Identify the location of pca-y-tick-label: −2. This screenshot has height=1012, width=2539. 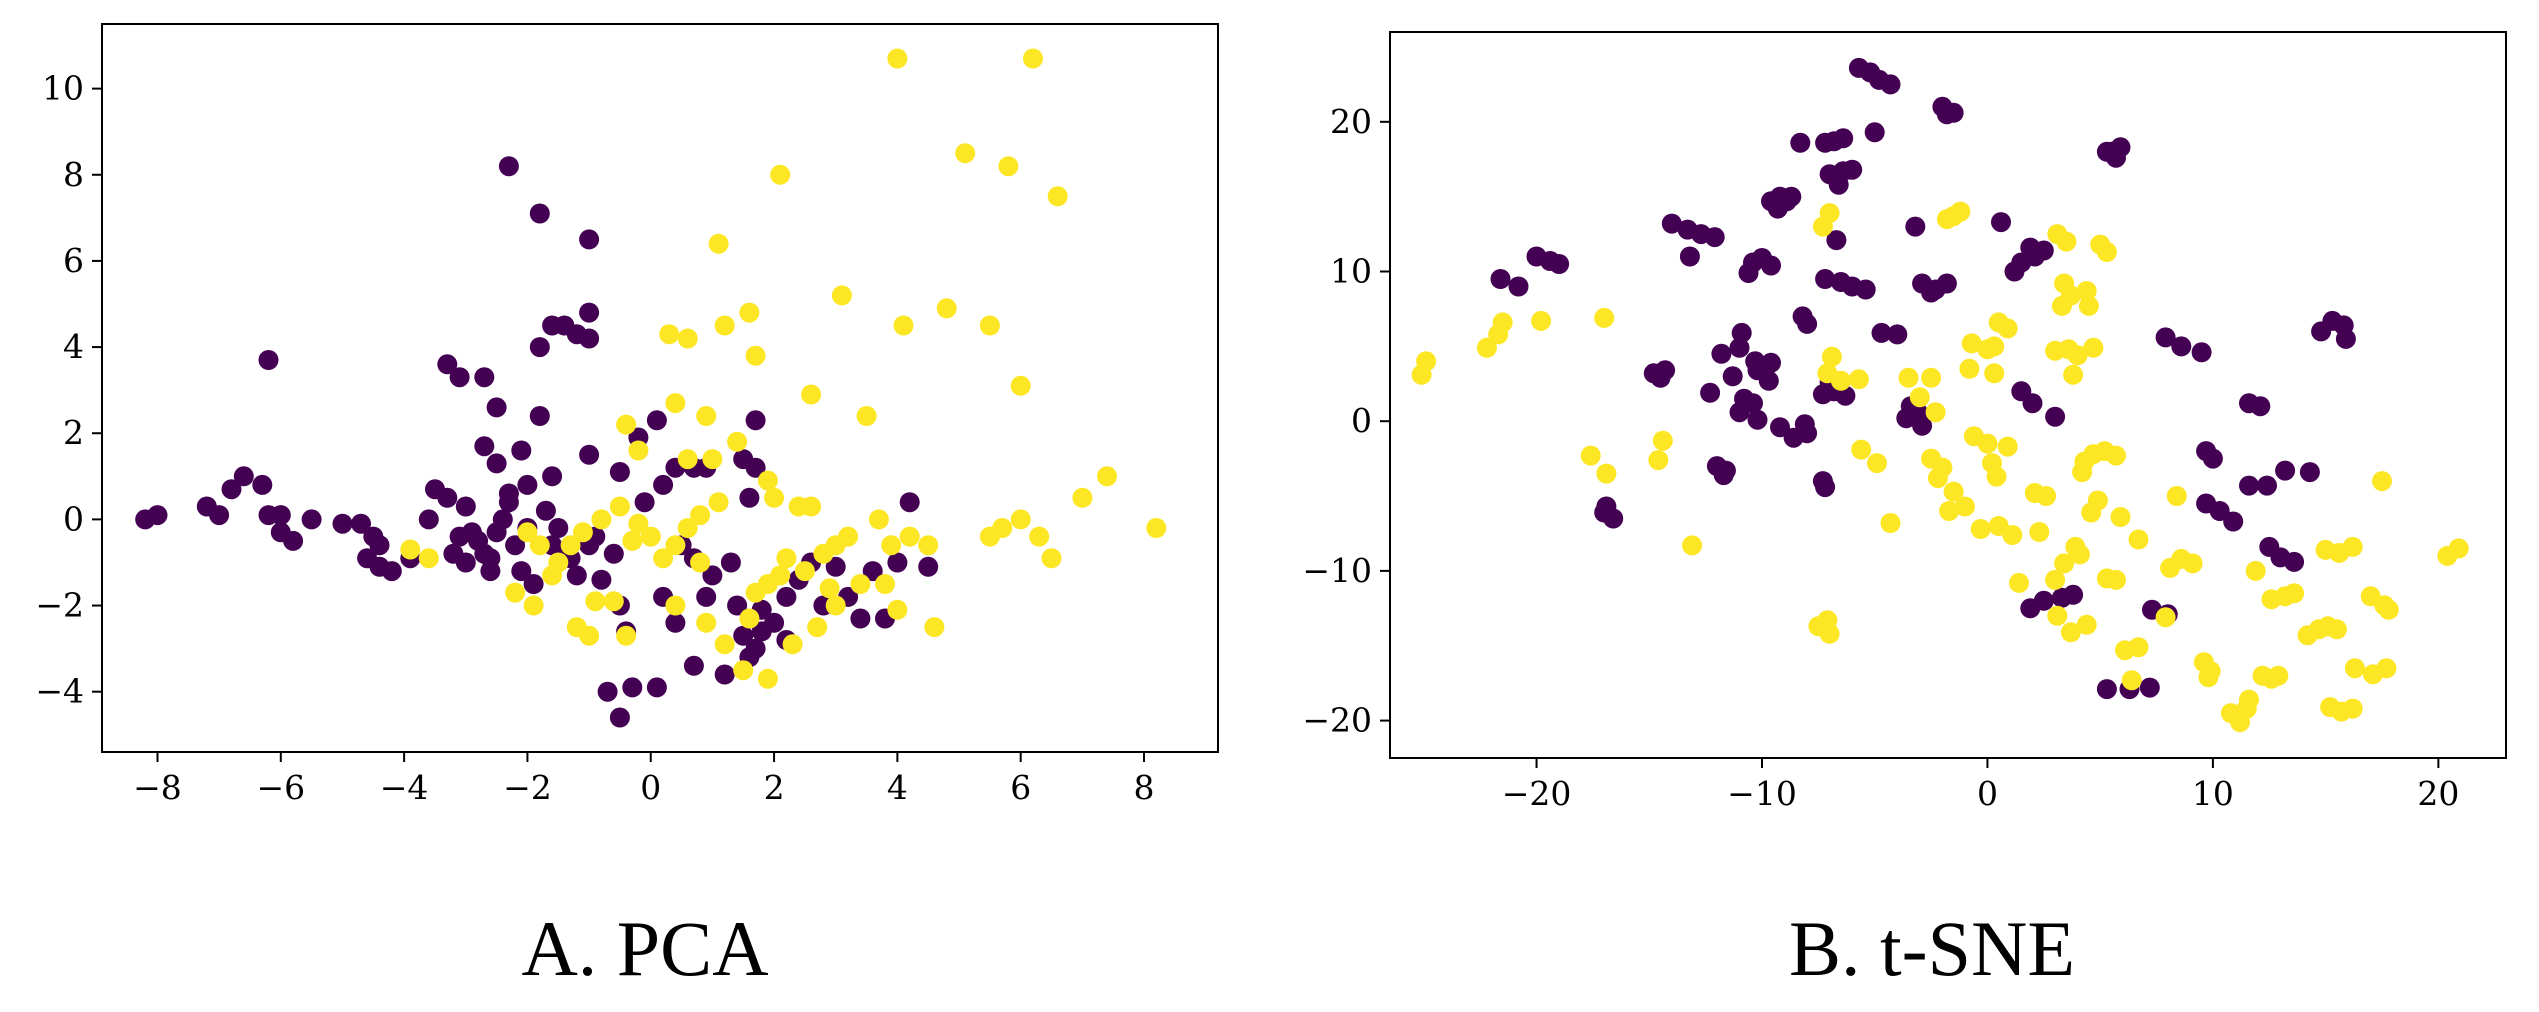
(59, 605).